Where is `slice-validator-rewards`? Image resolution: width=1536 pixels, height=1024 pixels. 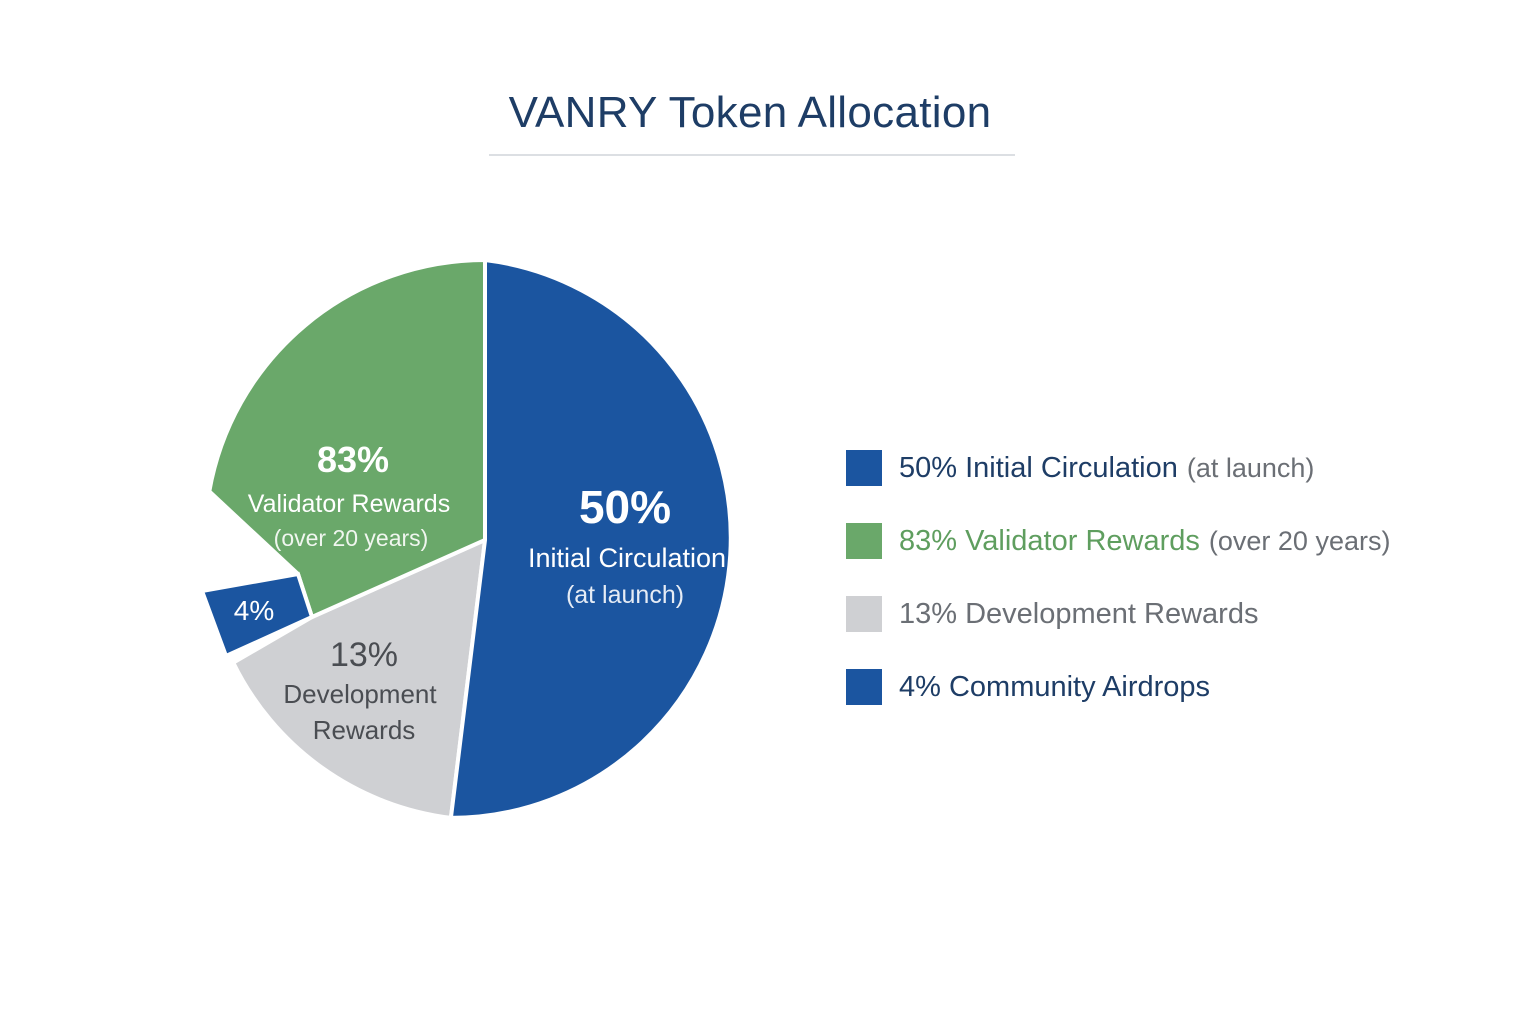
slice-validator-rewards is located at coordinates (347, 438).